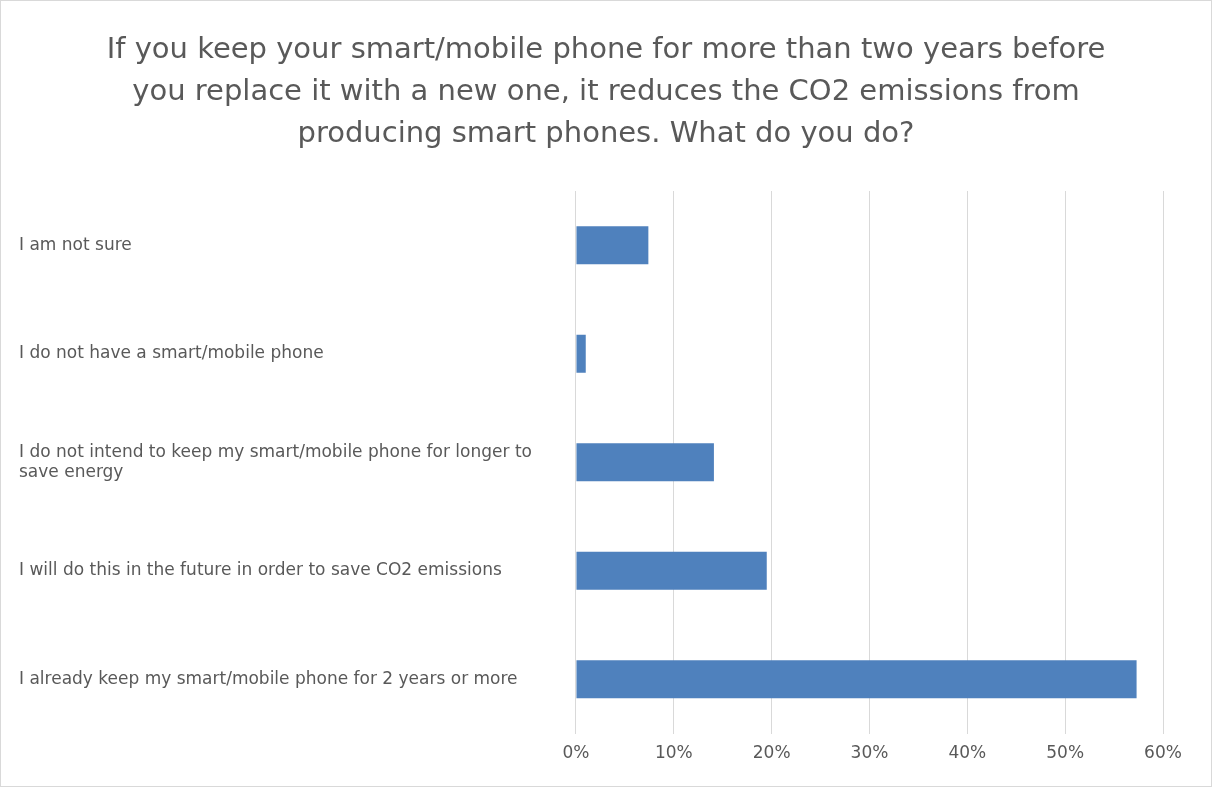 This screenshot has height=787, width=1212. I want to click on x-tick-label: 10%, so click(673, 752).